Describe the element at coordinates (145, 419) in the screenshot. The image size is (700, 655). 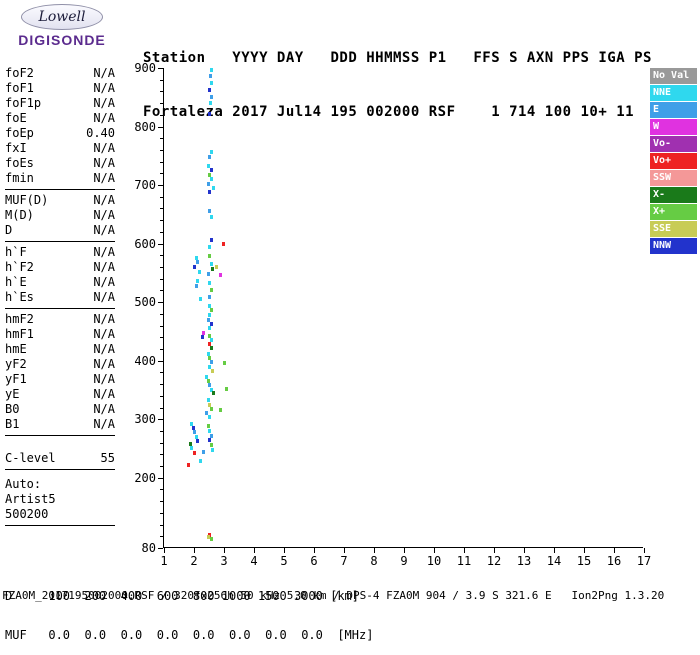
I see `y-axis-tick-label: 300` at that location.